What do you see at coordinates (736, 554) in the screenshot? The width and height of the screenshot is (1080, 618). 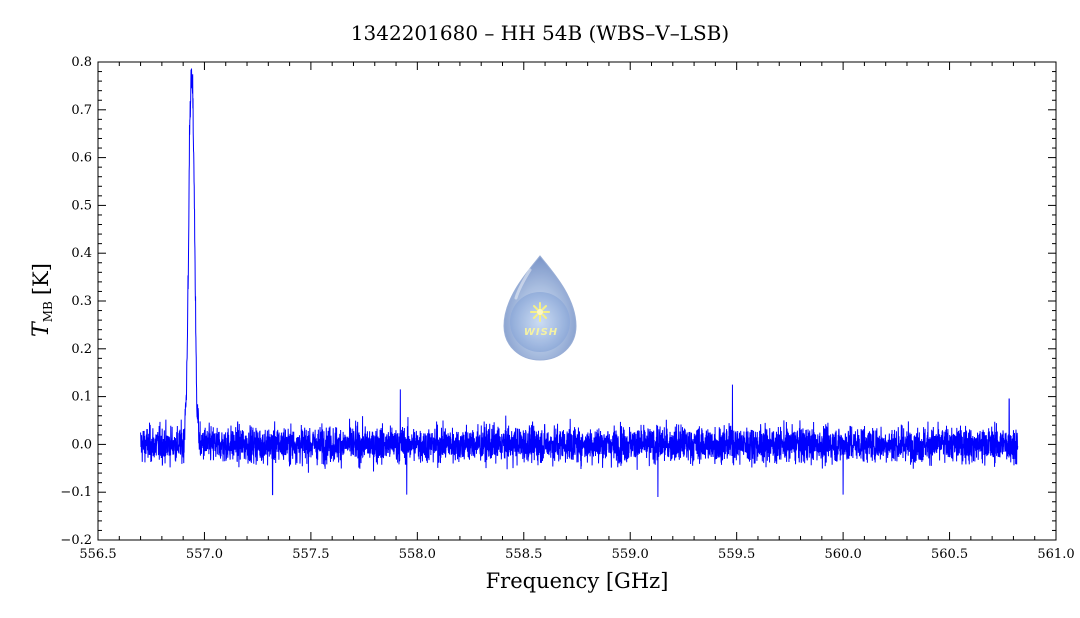 I see `x-tick-label: 559.5` at bounding box center [736, 554].